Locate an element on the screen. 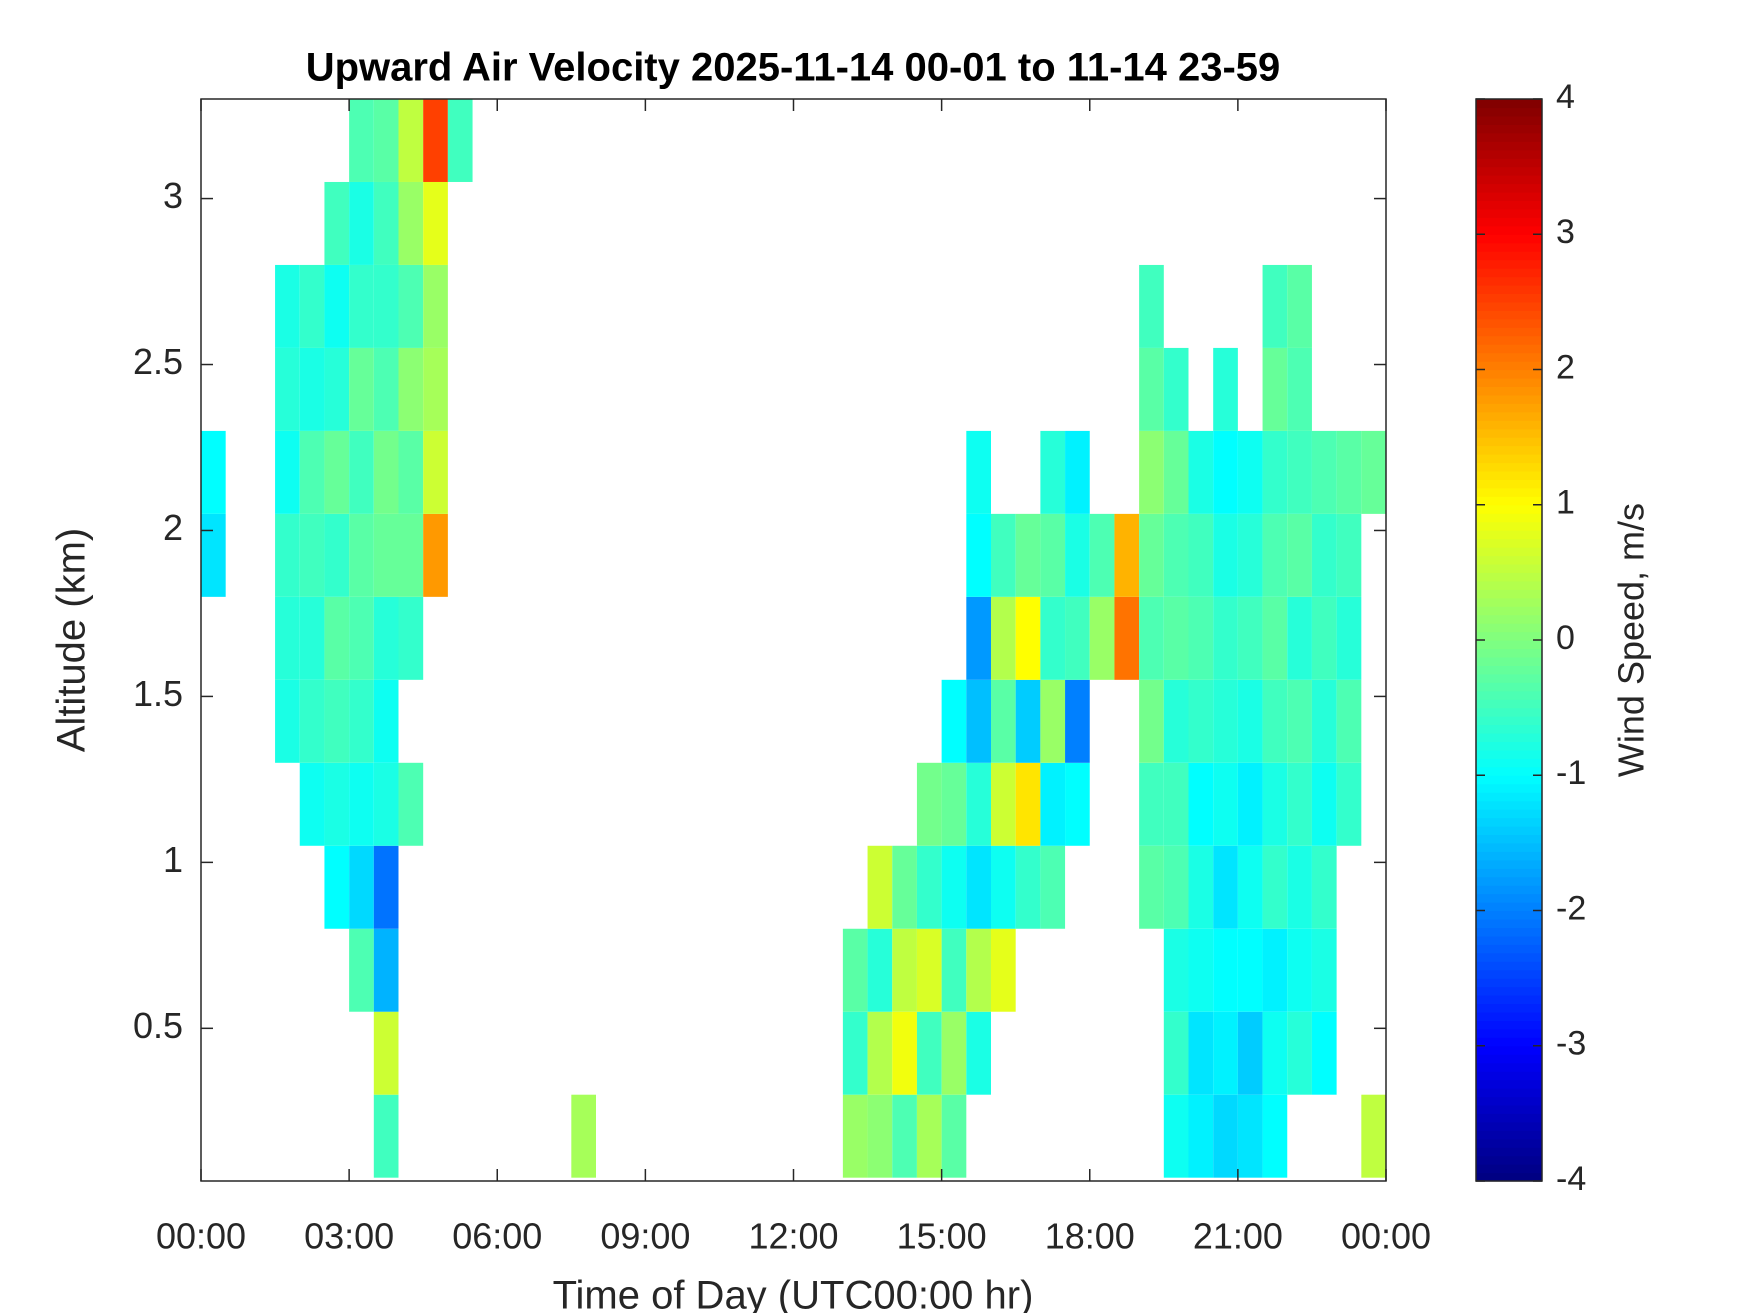  y-axis-label: Altitude (km) is located at coordinates (72, 640).